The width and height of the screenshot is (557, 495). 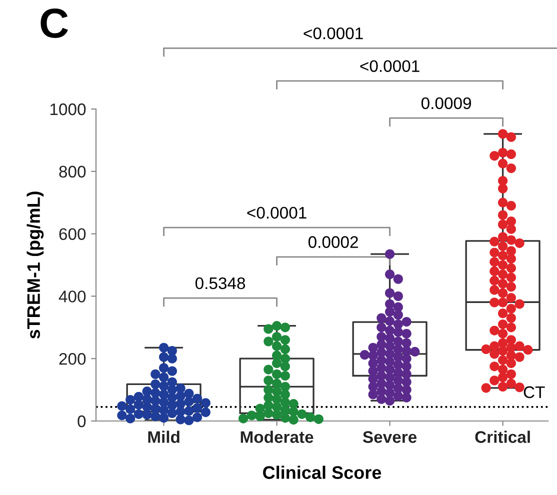 What do you see at coordinates (534, 392) in the screenshot?
I see `ref-line-label: CT` at bounding box center [534, 392].